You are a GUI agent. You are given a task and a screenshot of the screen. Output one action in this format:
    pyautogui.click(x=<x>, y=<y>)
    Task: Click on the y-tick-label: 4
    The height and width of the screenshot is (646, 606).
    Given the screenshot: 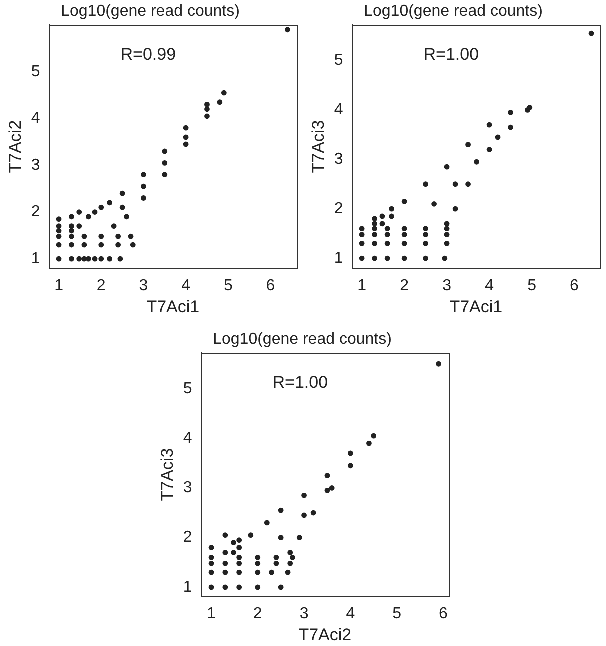 What is the action you would take?
    pyautogui.click(x=339, y=110)
    